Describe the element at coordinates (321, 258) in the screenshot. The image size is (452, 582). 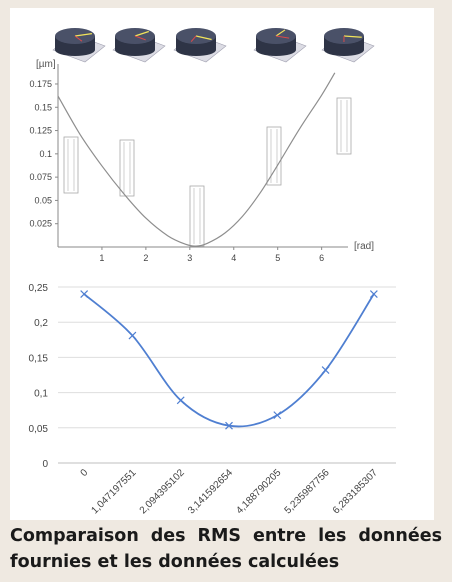
I see `top-x-tick-label: 6` at that location.